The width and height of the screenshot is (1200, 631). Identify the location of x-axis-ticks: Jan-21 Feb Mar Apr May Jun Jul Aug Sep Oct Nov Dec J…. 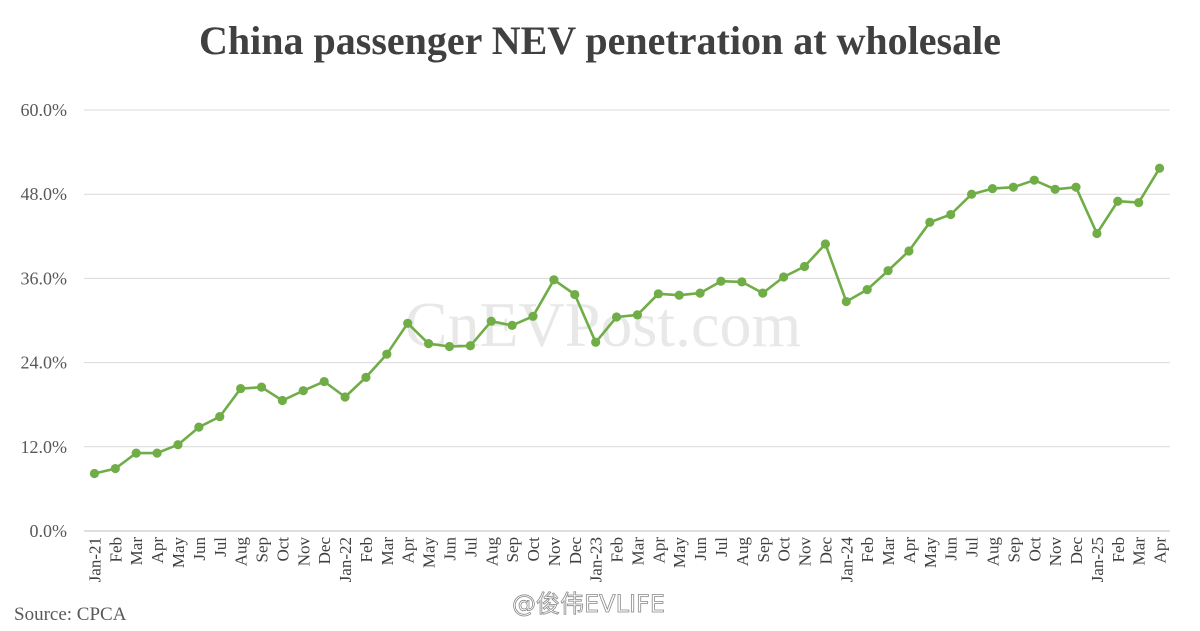
(627, 560).